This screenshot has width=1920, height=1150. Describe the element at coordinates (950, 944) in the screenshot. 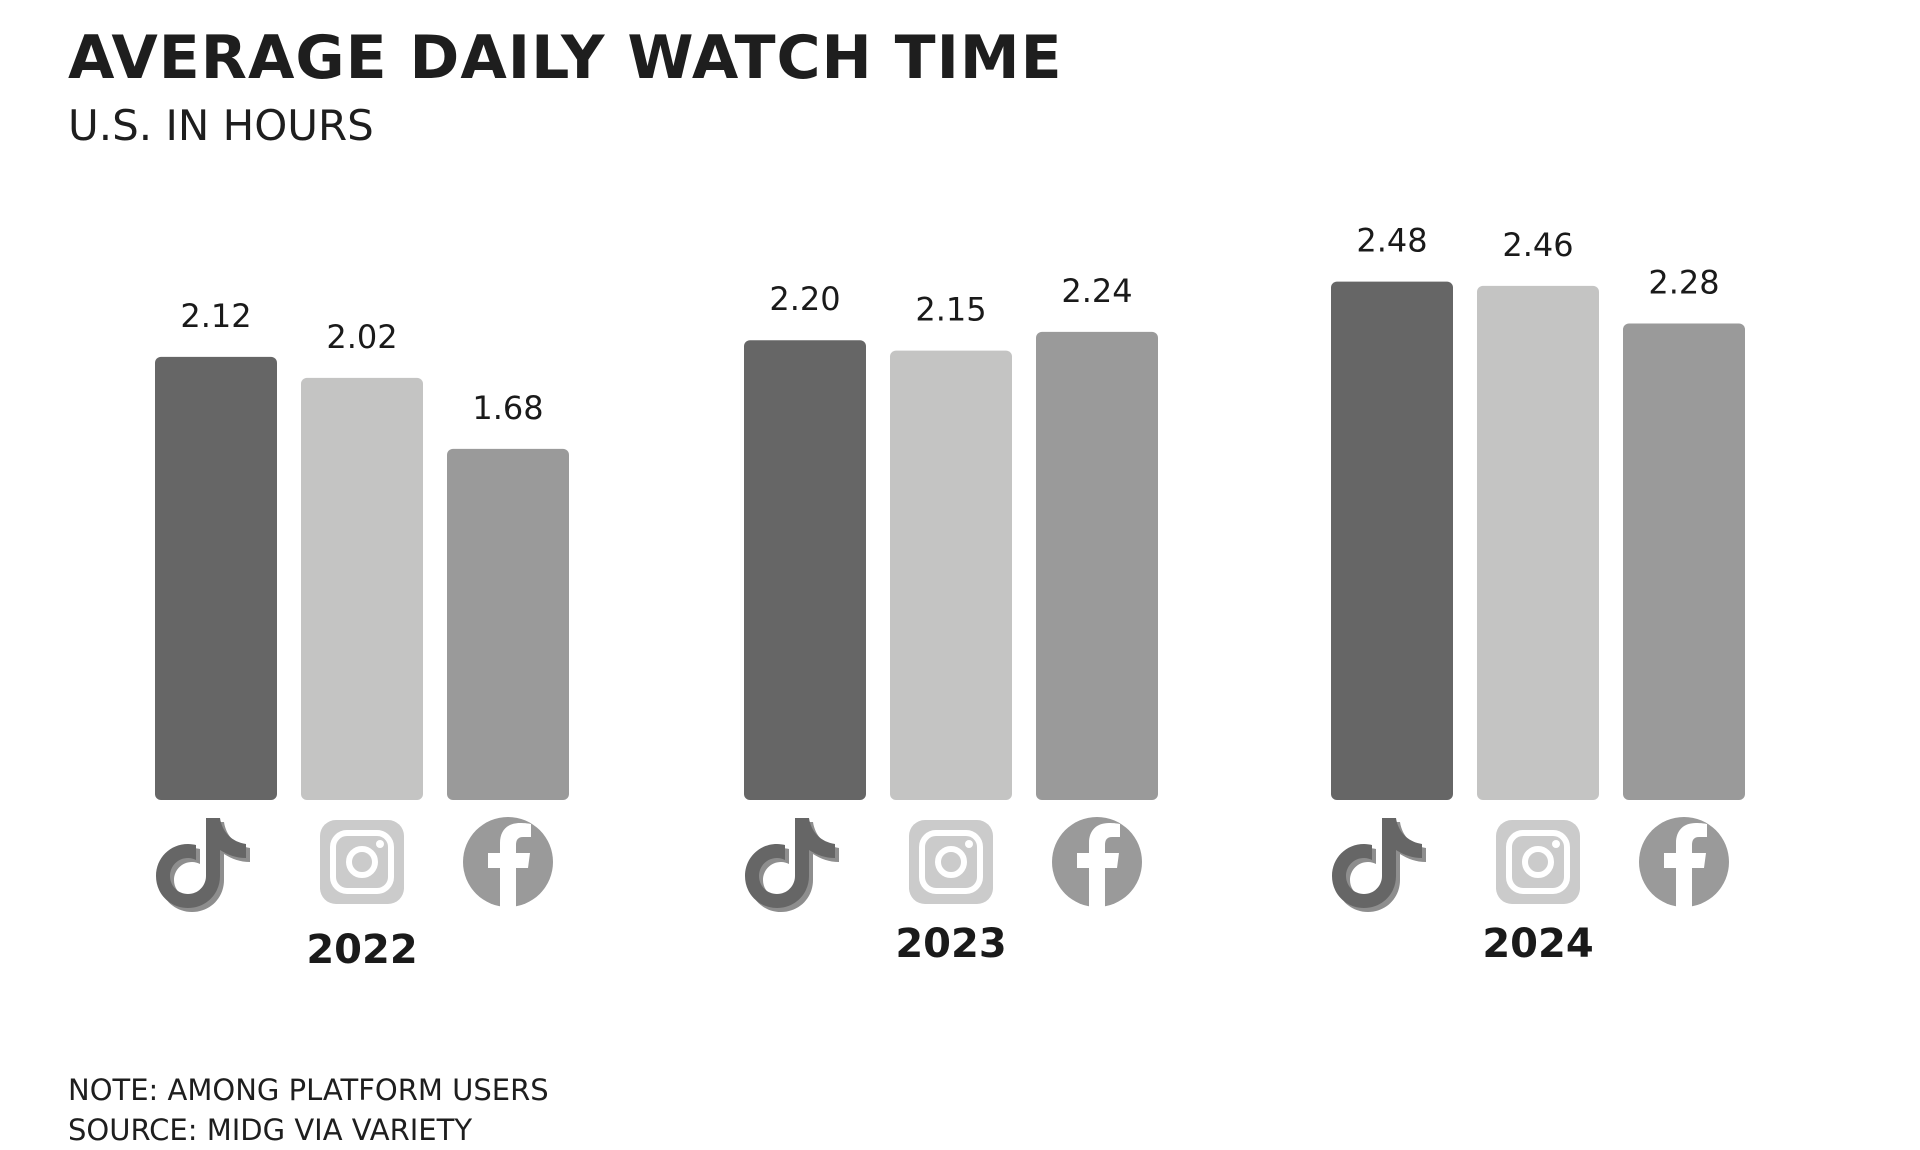

I see `year-label: 2023` at that location.